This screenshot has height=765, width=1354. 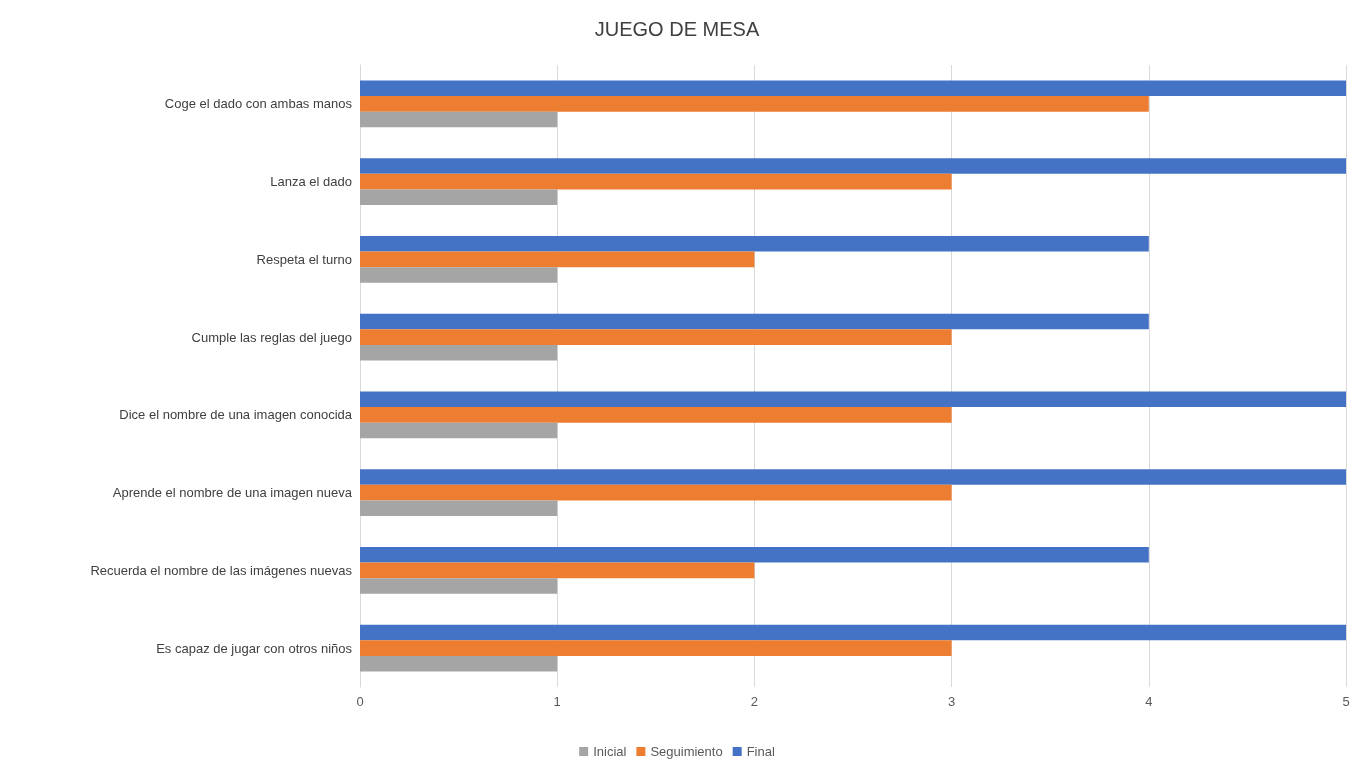 I want to click on legend-label: Inicial, so click(x=610, y=751).